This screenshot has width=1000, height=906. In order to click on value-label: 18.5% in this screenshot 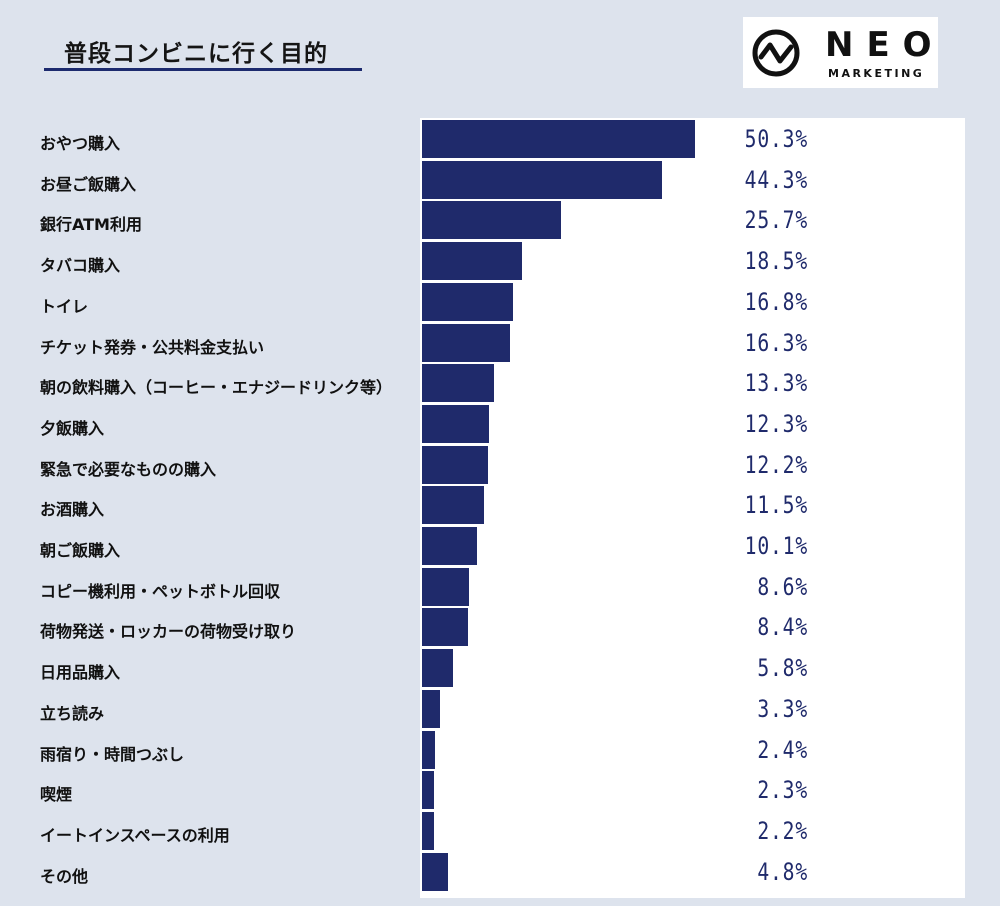, I will do `click(776, 261)`.